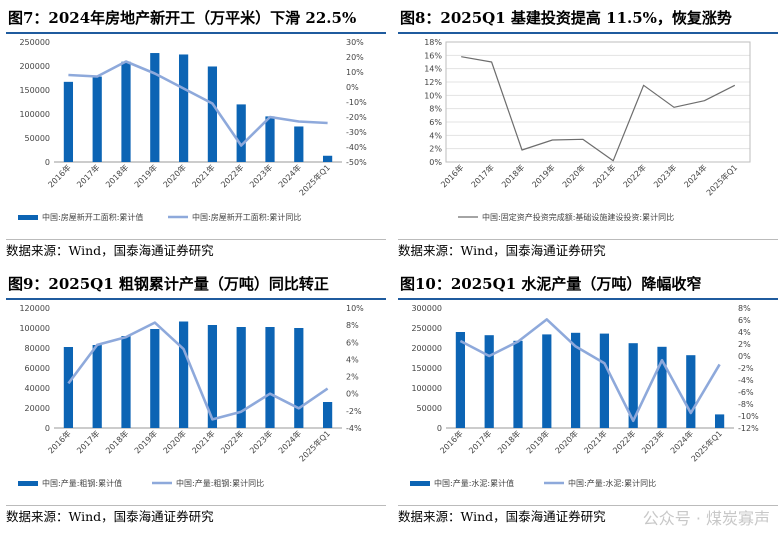  Describe the element at coordinates (356, 117) in the screenshot. I see `y2-tick-label: -20%` at that location.